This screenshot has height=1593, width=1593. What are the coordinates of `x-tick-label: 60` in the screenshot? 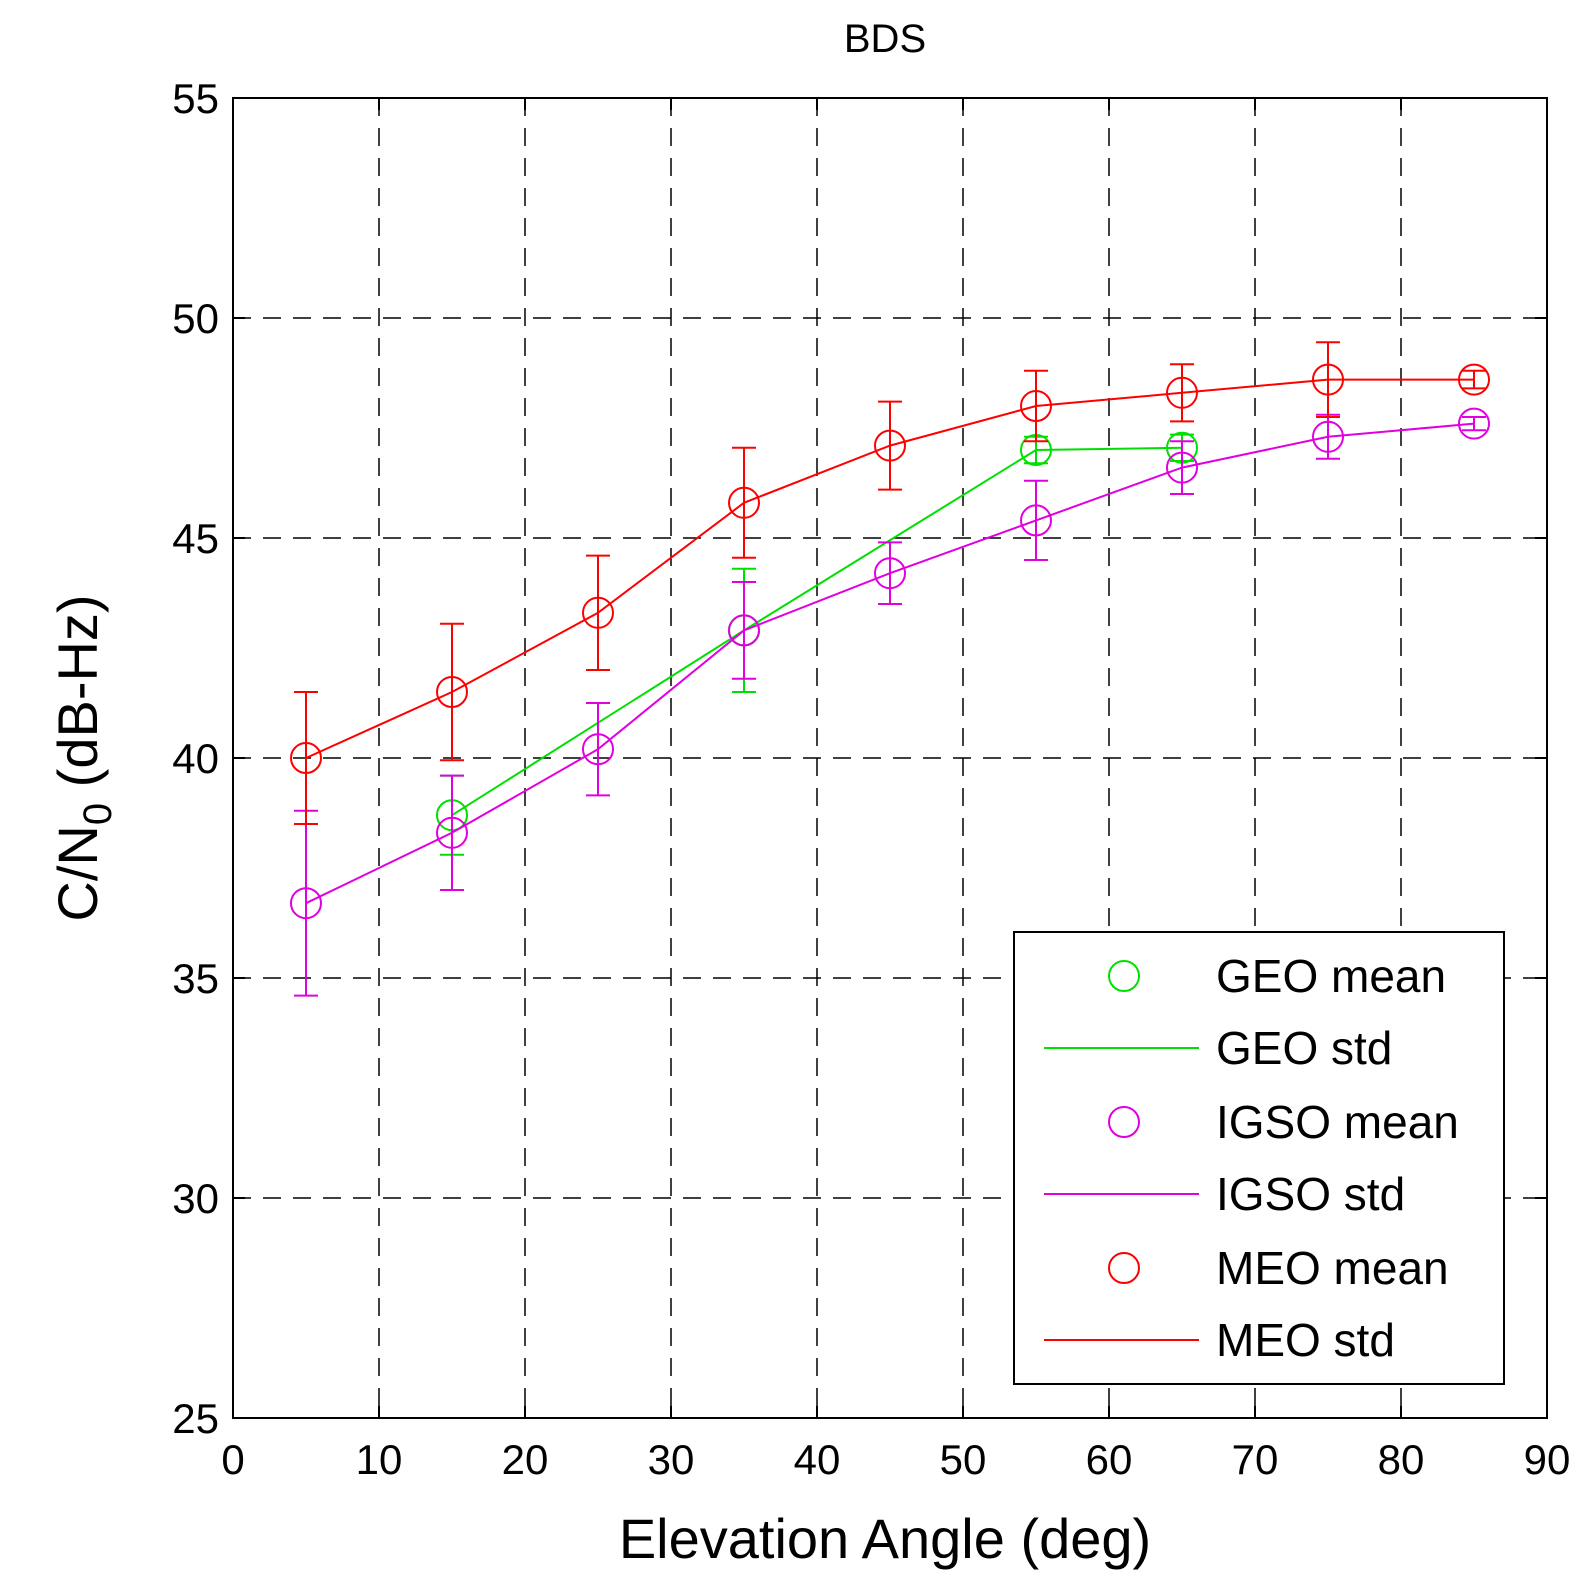 It's located at (1109, 1459).